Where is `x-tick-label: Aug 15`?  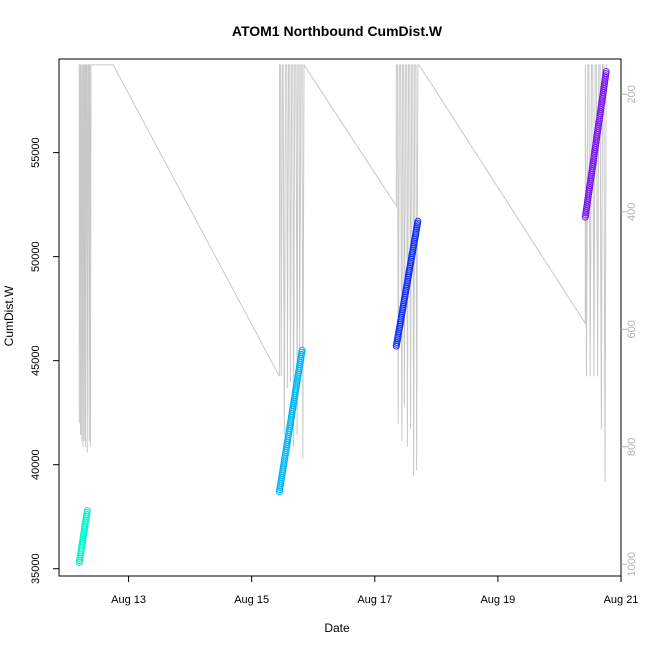 x-tick-label: Aug 15 is located at coordinates (251, 600).